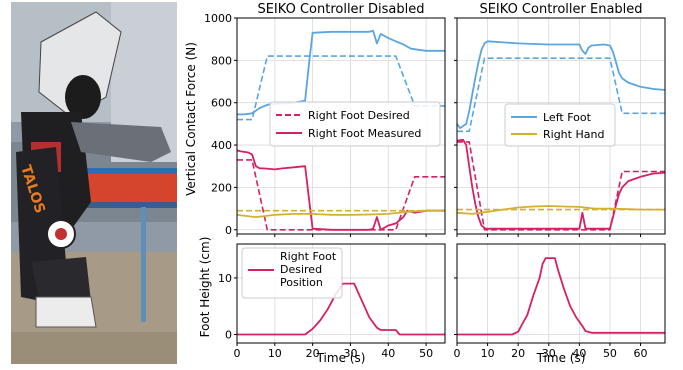 Image resolution: width=683 pixels, height=370 pixels. I want to click on series-left-foot-desired-dashed, so click(341, 88).